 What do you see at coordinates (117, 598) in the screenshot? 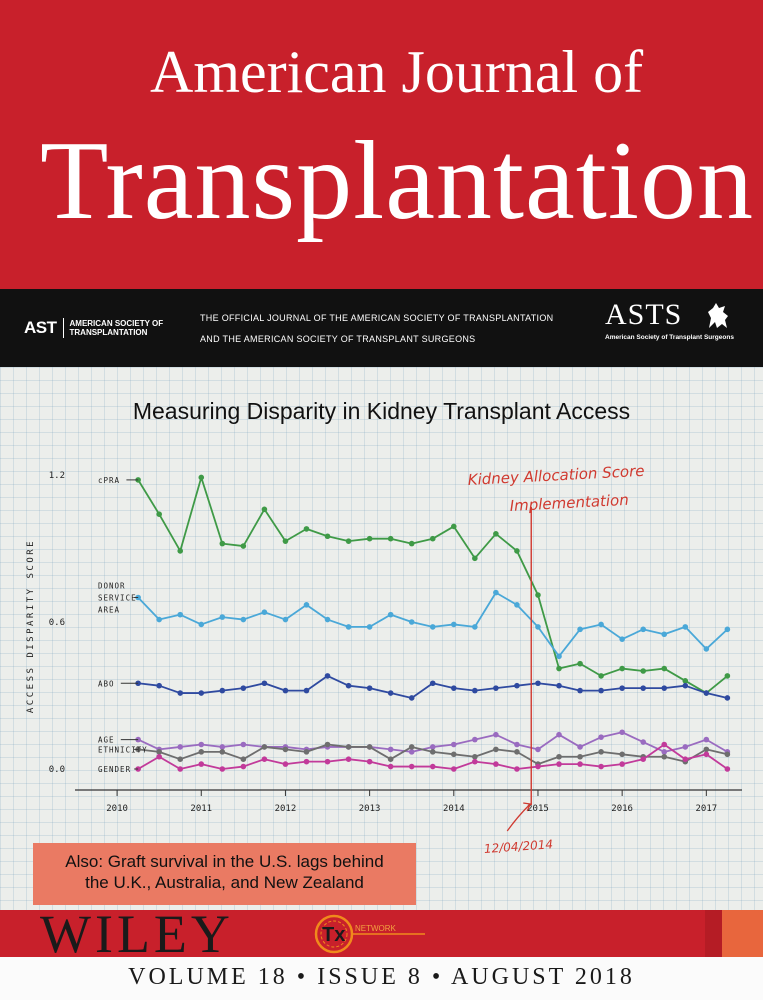
I see `series-label: SERVICE` at bounding box center [117, 598].